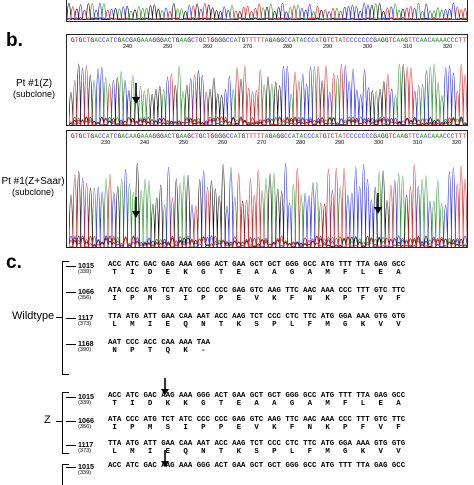  What do you see at coordinates (168, 47) in the screenshot?
I see `position-tick-label: 250` at bounding box center [168, 47].